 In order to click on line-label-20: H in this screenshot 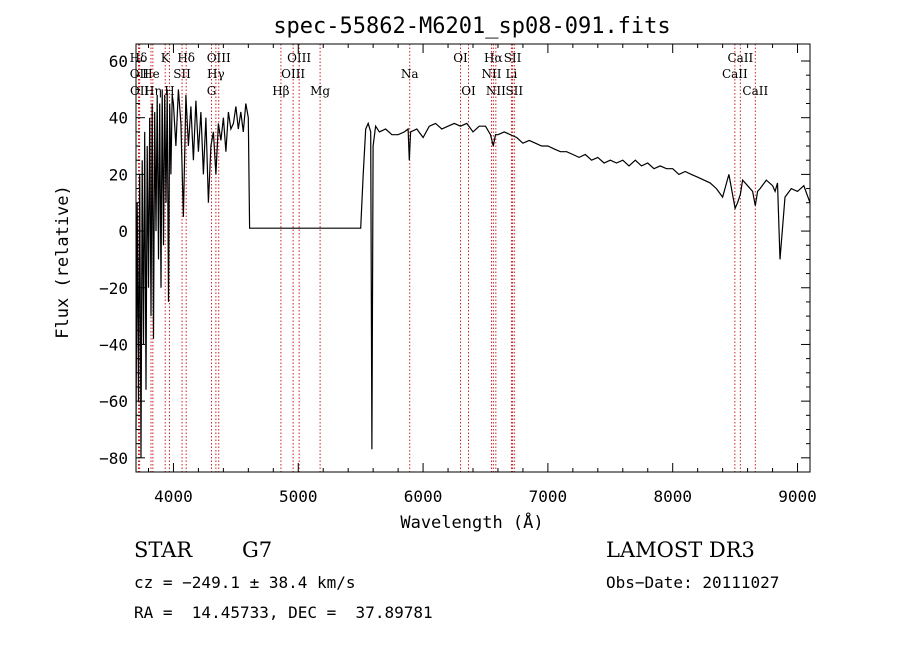, I will do `click(169, 91)`.